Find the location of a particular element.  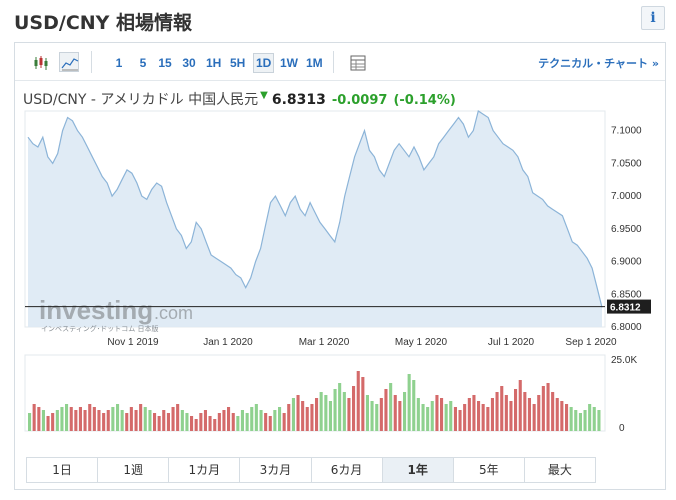

technical-chart-link: テクニカル・チャート » is located at coordinates (598, 63).